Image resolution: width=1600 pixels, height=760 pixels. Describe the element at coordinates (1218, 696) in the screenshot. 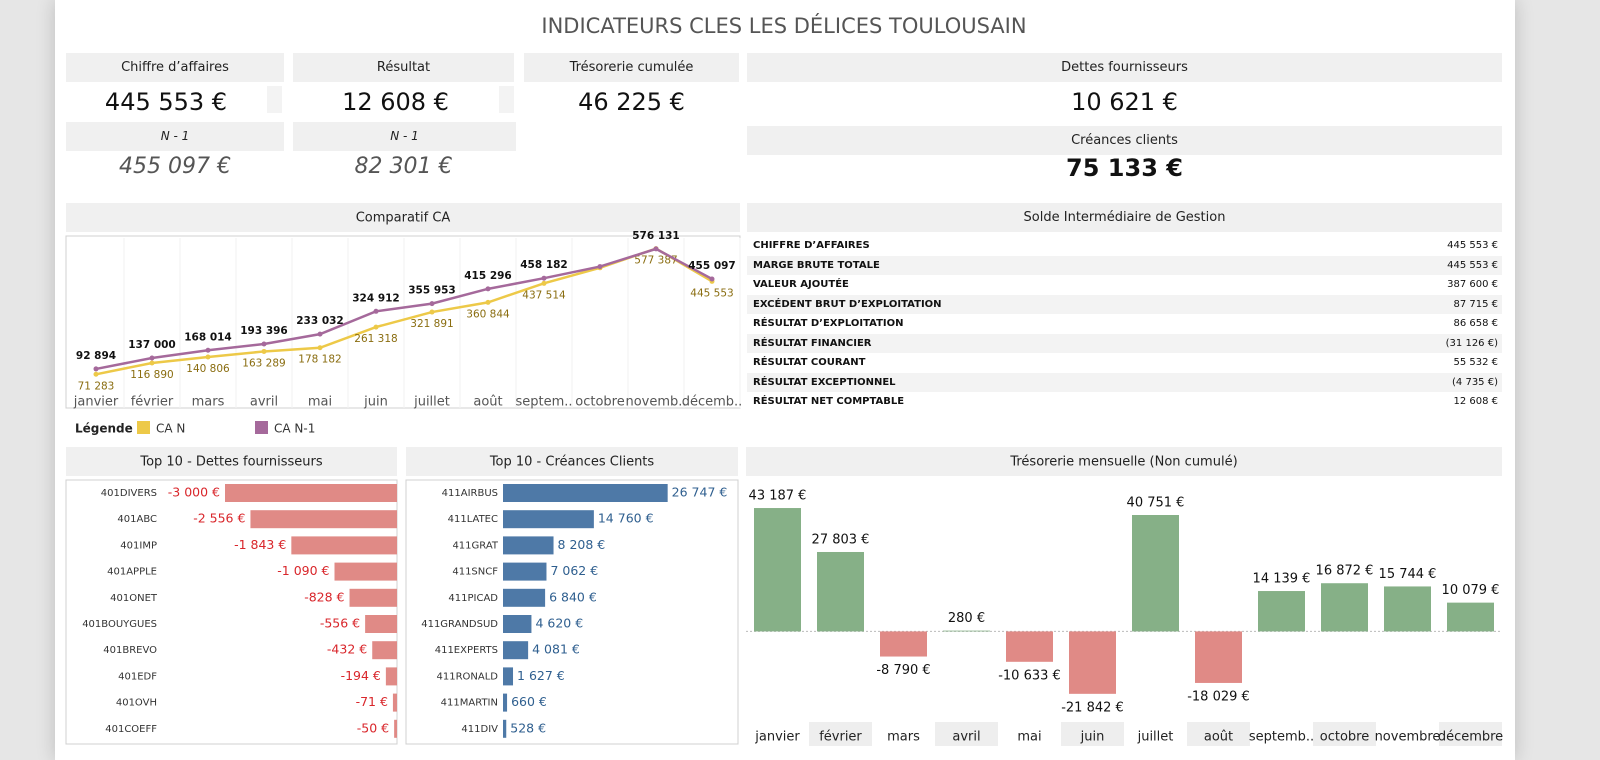

I see `value-label: -18 029 €` at that location.